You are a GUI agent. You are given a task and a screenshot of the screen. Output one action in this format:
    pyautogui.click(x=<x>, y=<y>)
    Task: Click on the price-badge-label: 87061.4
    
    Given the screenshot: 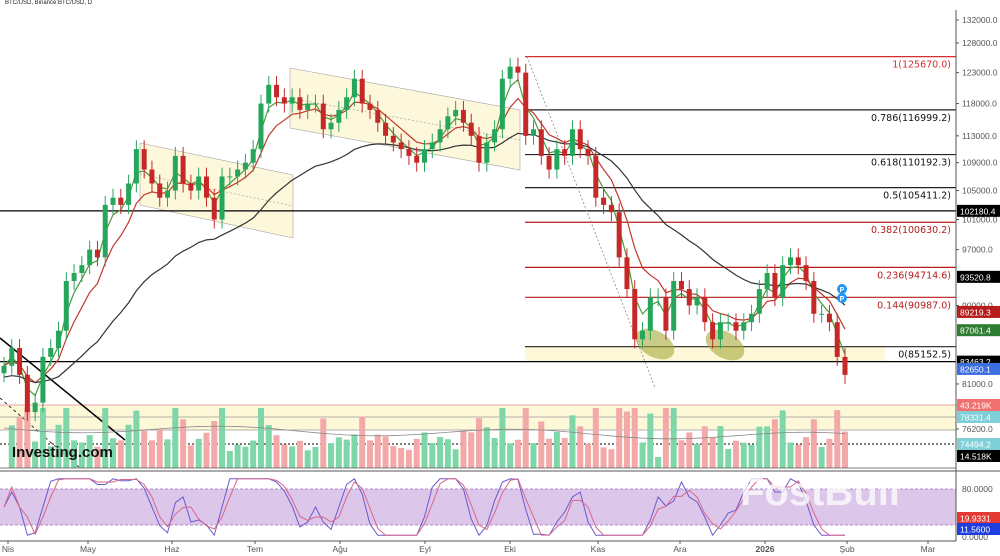 What is the action you would take?
    pyautogui.click(x=975, y=331)
    